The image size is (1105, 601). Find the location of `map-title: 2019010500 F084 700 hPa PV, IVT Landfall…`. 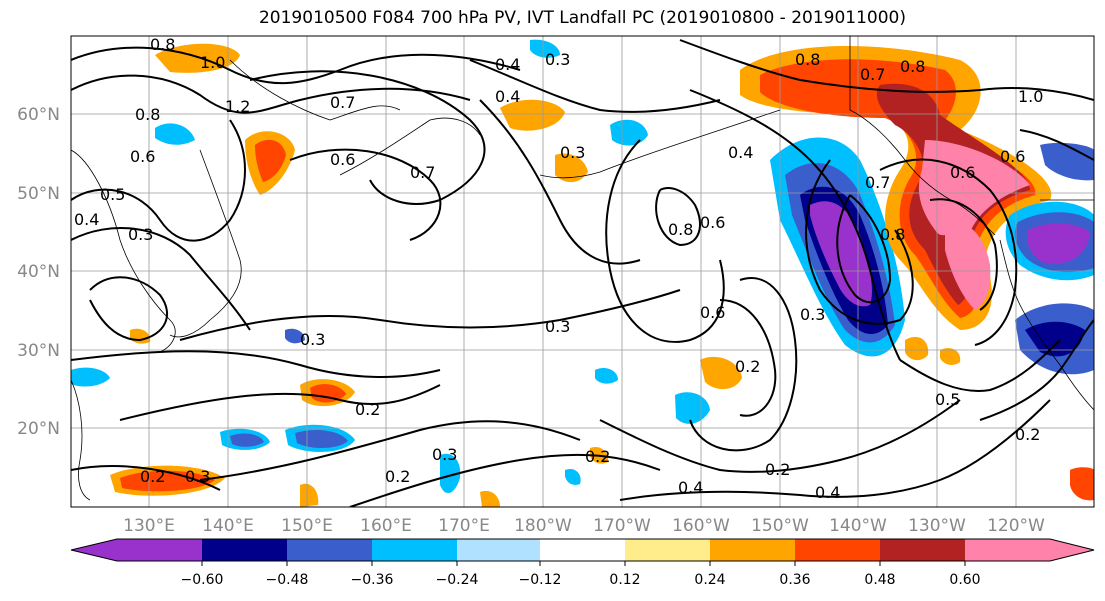

map-title: 2019010500 F084 700 hPa PV, IVT Landfall… is located at coordinates (582, 18).